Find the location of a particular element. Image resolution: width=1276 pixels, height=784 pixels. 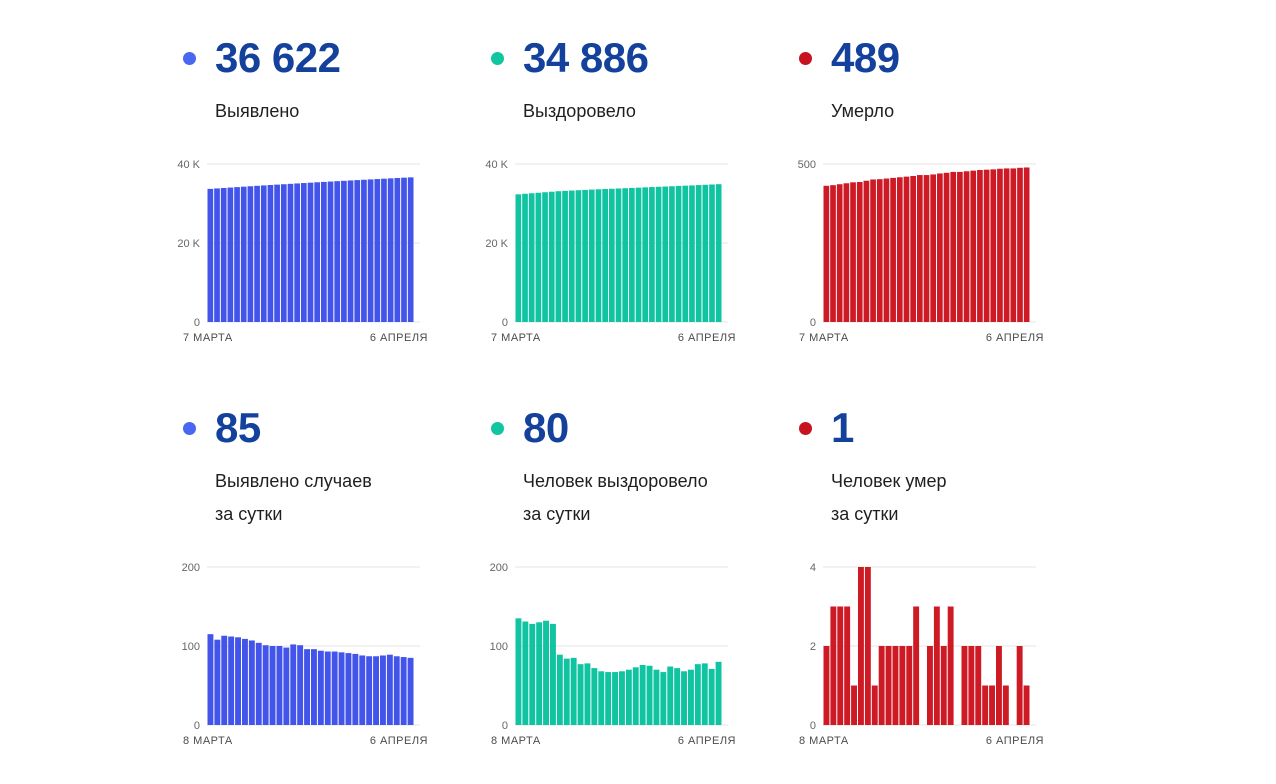

stat-row: 85 is located at coordinates (324, 427).